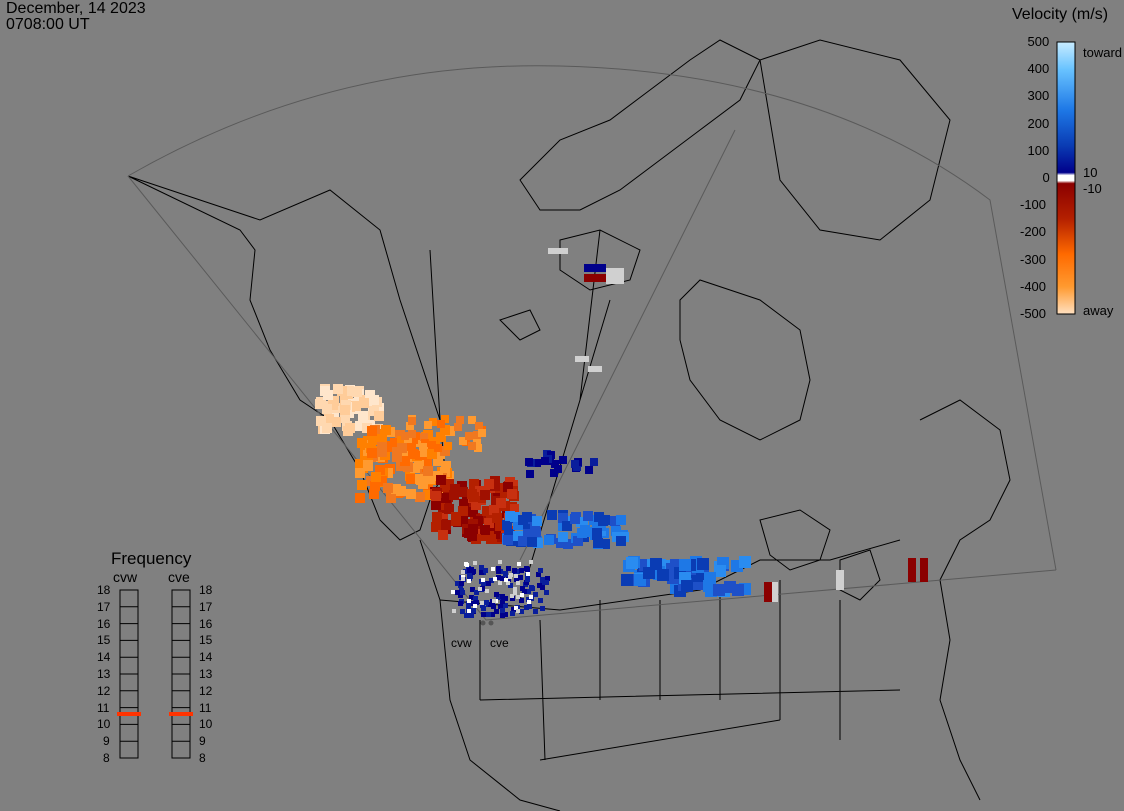  What do you see at coordinates (104, 606) in the screenshot?
I see `freq-scale-label: 17` at bounding box center [104, 606].